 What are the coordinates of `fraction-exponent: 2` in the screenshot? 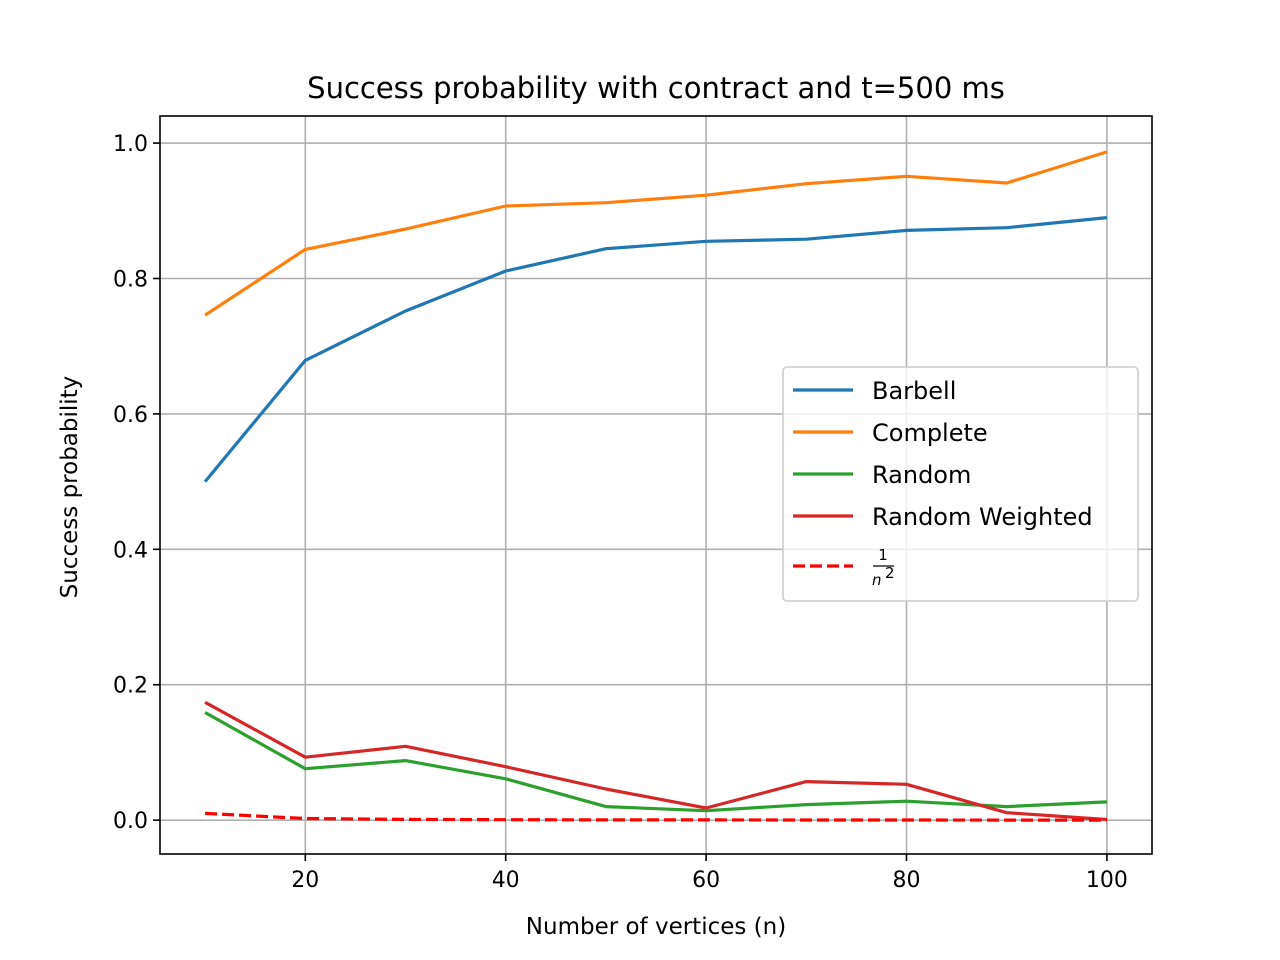 It's located at (890, 573).